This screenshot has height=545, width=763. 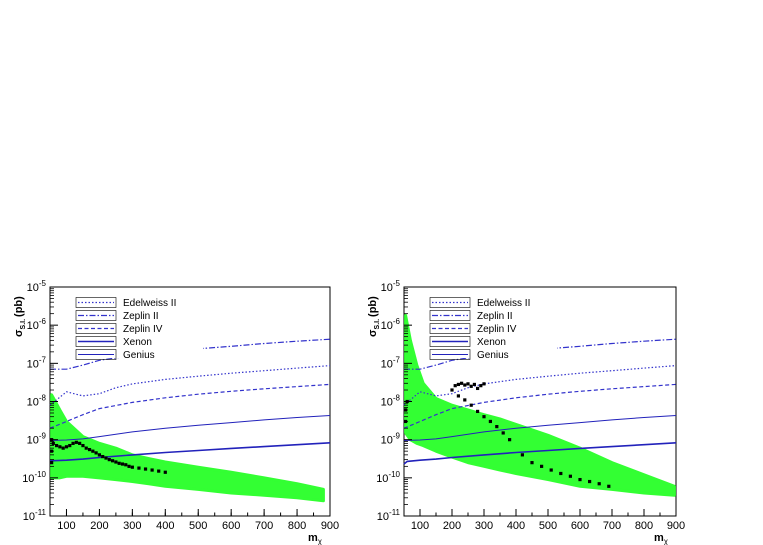 I want to click on y-tick-label: 10⁻⁹, so click(x=37, y=439).